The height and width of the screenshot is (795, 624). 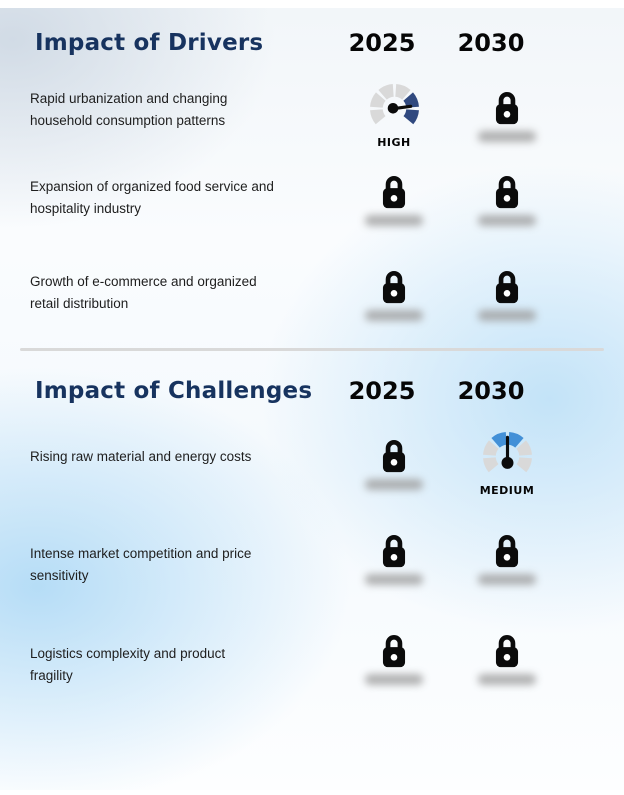 I want to click on challenges-column-header-2030: 2030, so click(x=491, y=391).